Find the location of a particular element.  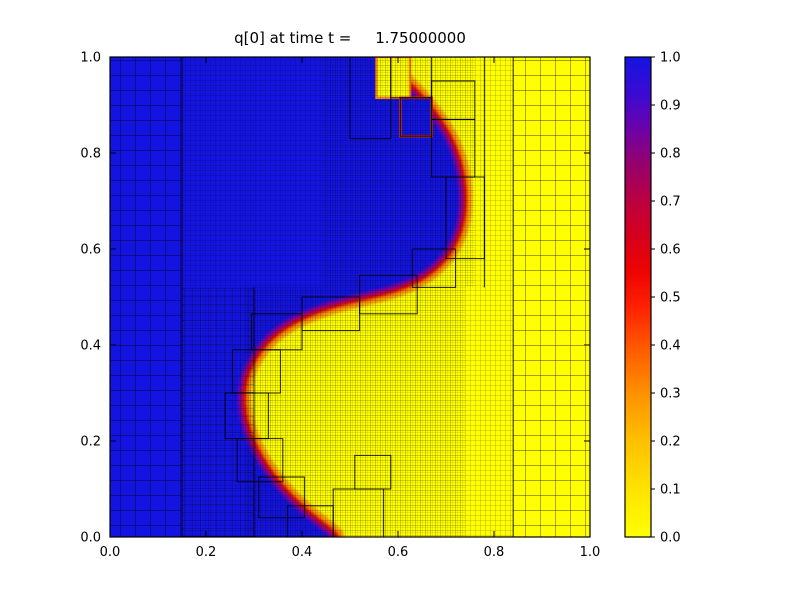

chart-title: q[0] at time t = 1.75000000 is located at coordinates (350, 38).